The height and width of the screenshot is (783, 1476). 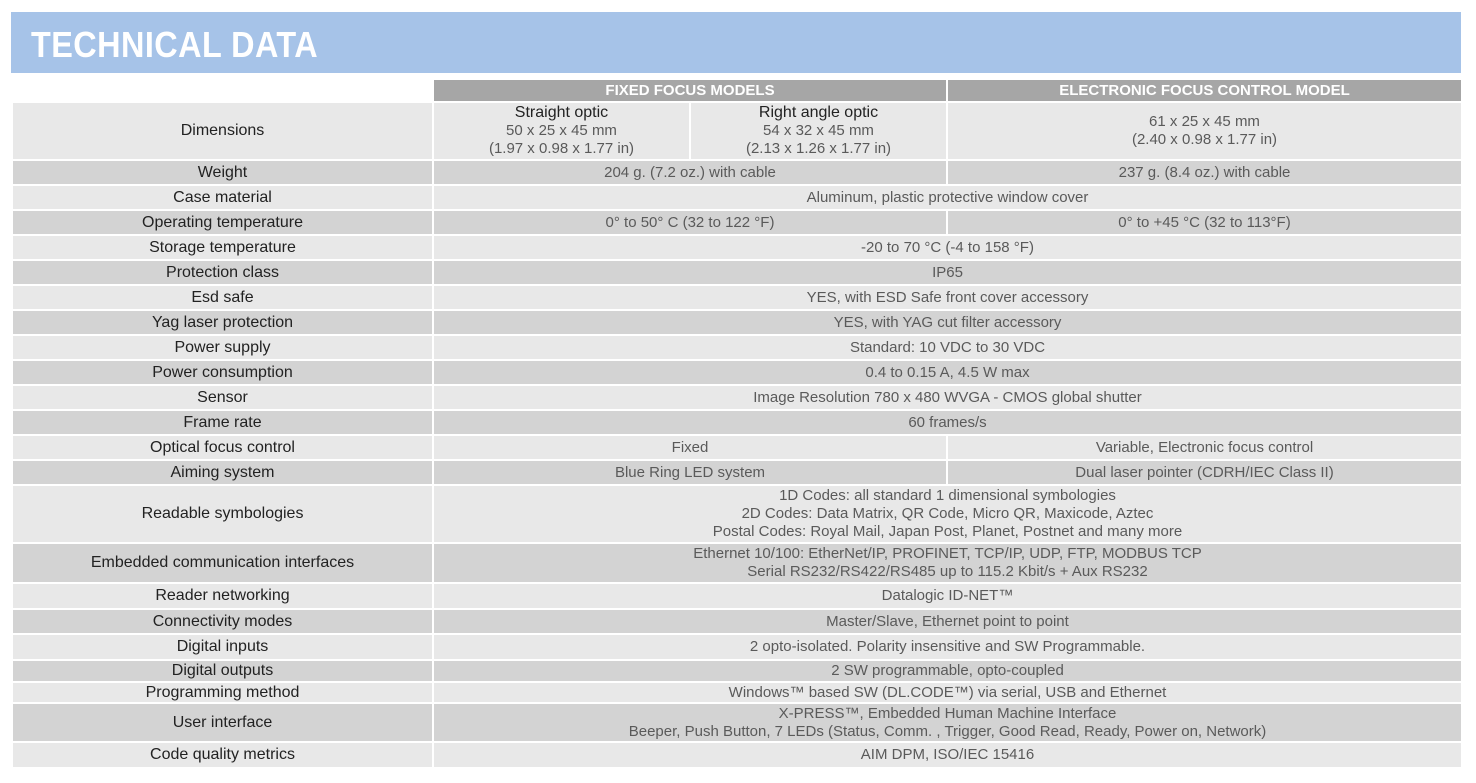 I want to click on spec-row: Frame rate 60 frames/s, so click(x=737, y=422).